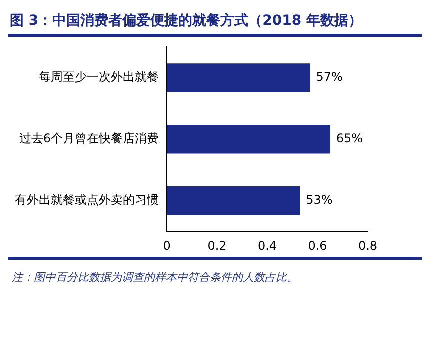  I want to click on data-label: 57%, so click(329, 77).